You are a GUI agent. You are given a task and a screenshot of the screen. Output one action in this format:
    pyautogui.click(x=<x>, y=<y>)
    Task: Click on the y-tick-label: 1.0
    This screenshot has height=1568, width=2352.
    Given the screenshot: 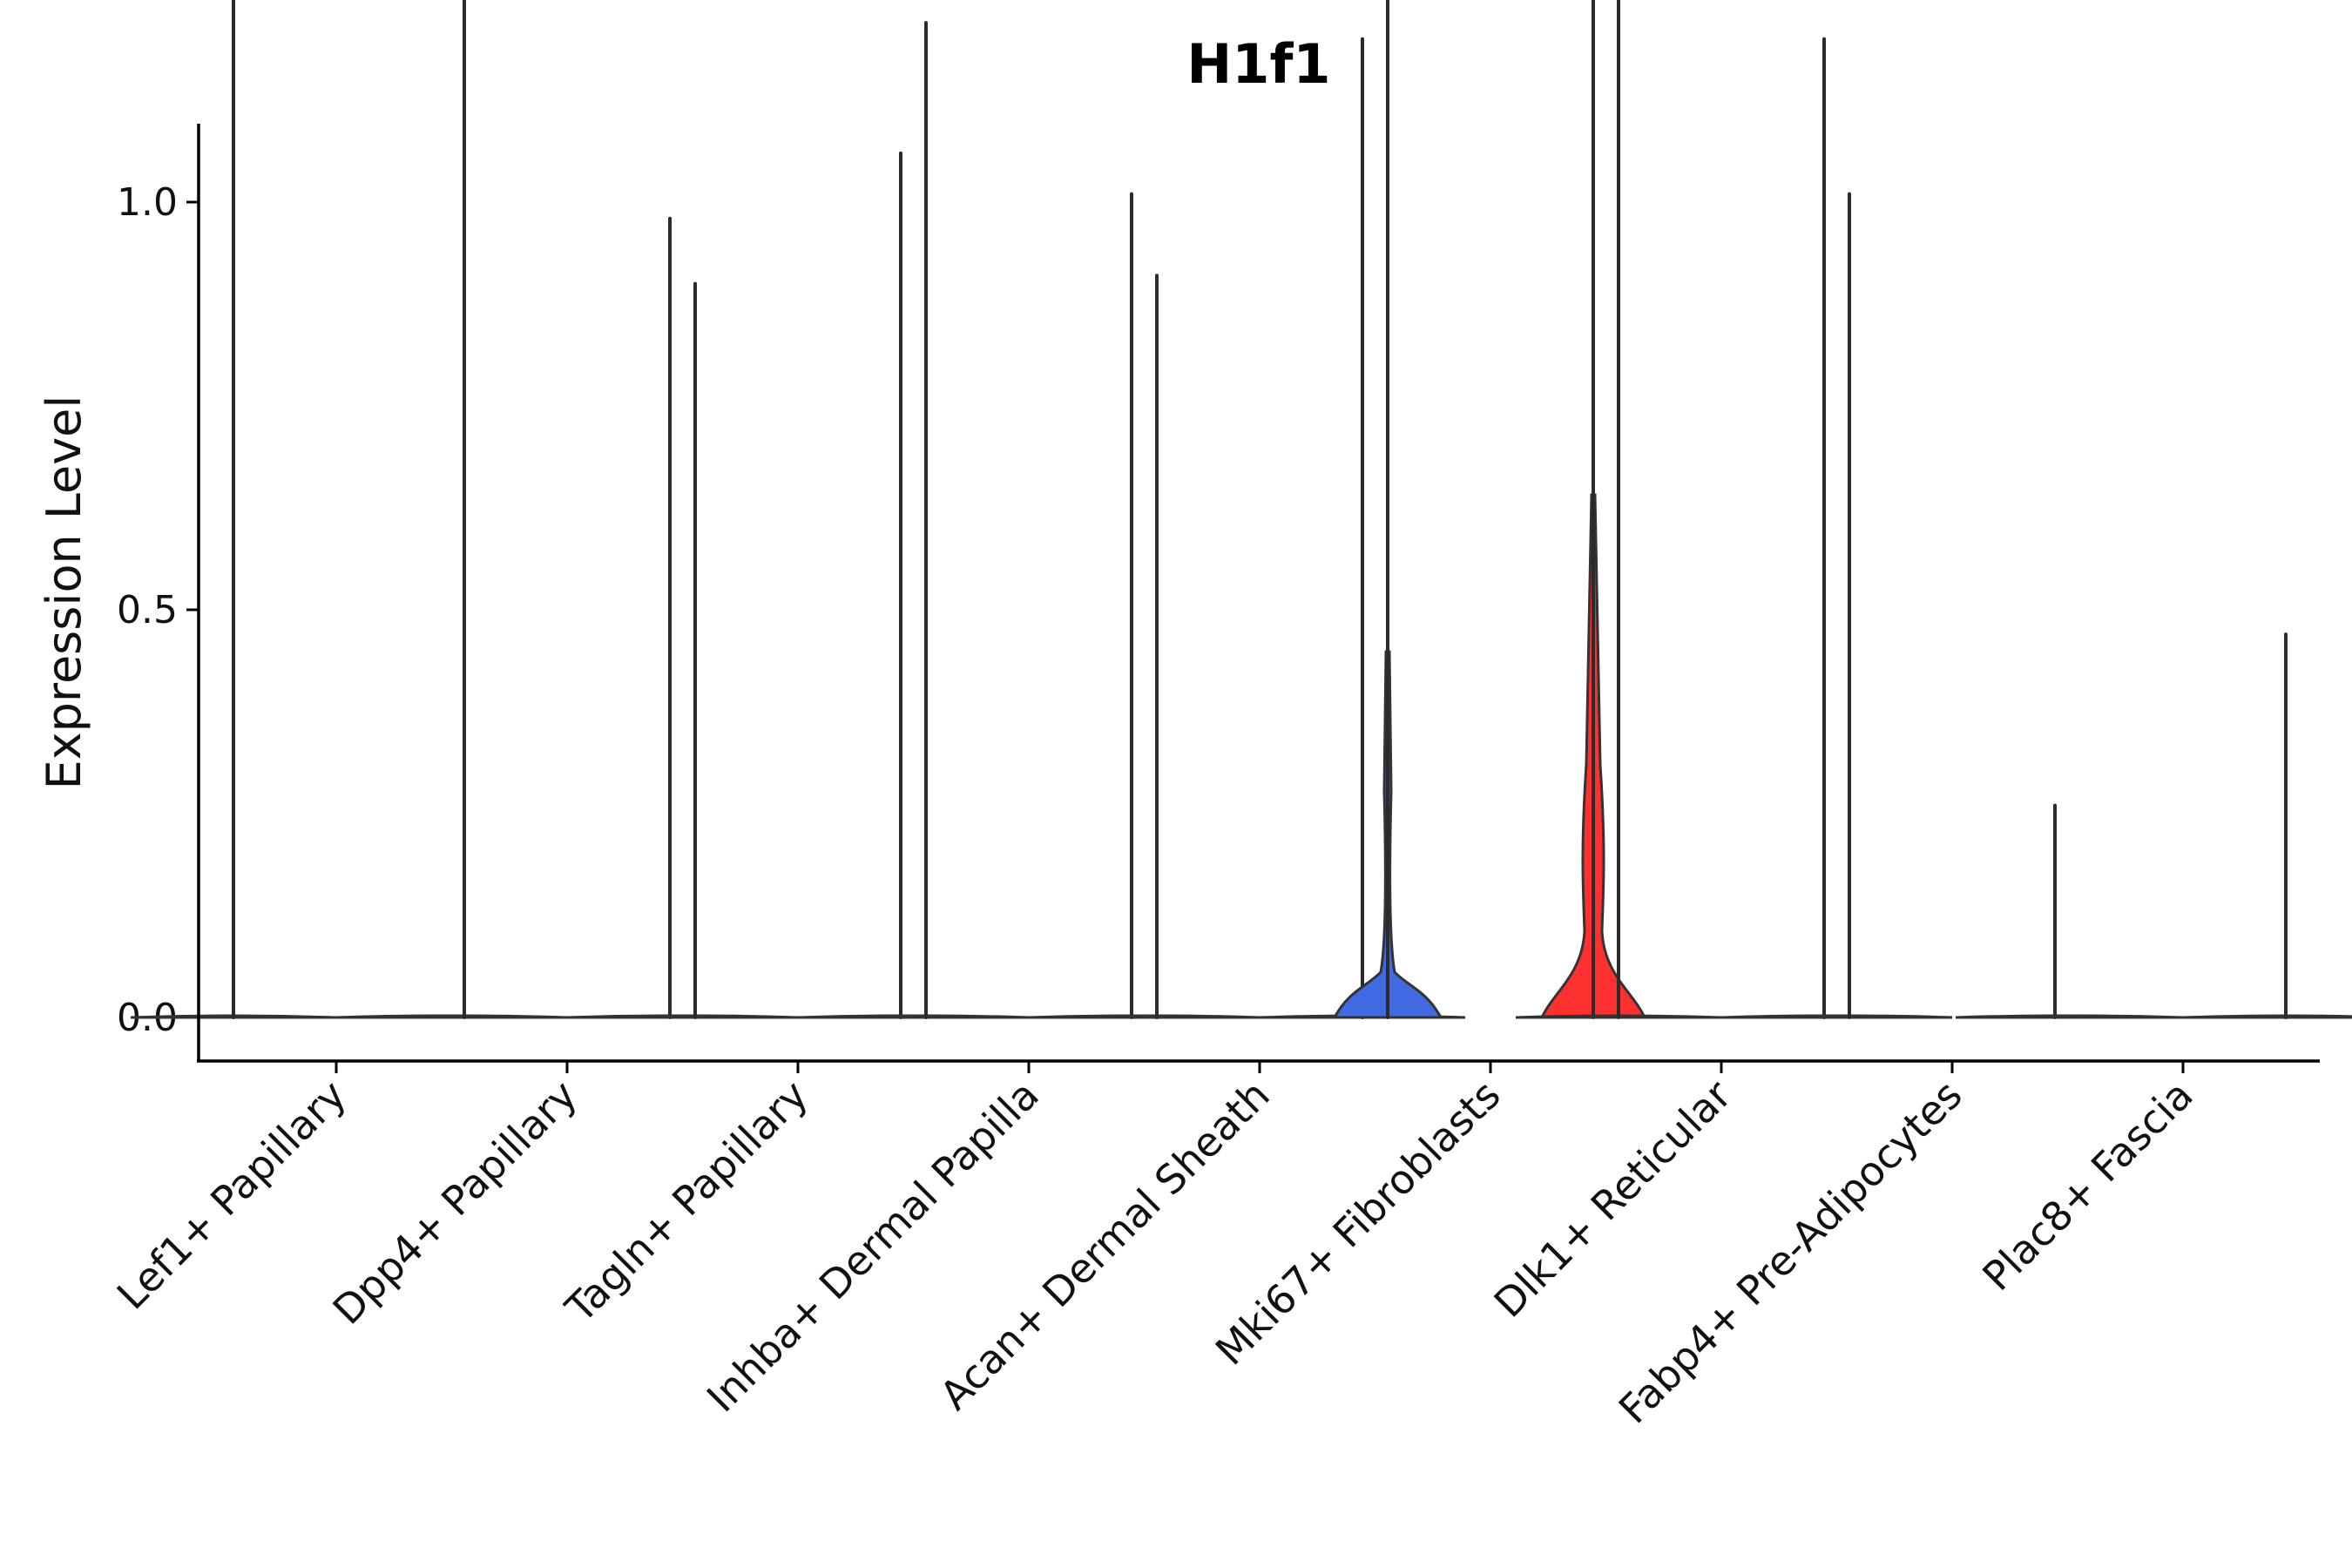 What is the action you would take?
    pyautogui.click(x=147, y=202)
    